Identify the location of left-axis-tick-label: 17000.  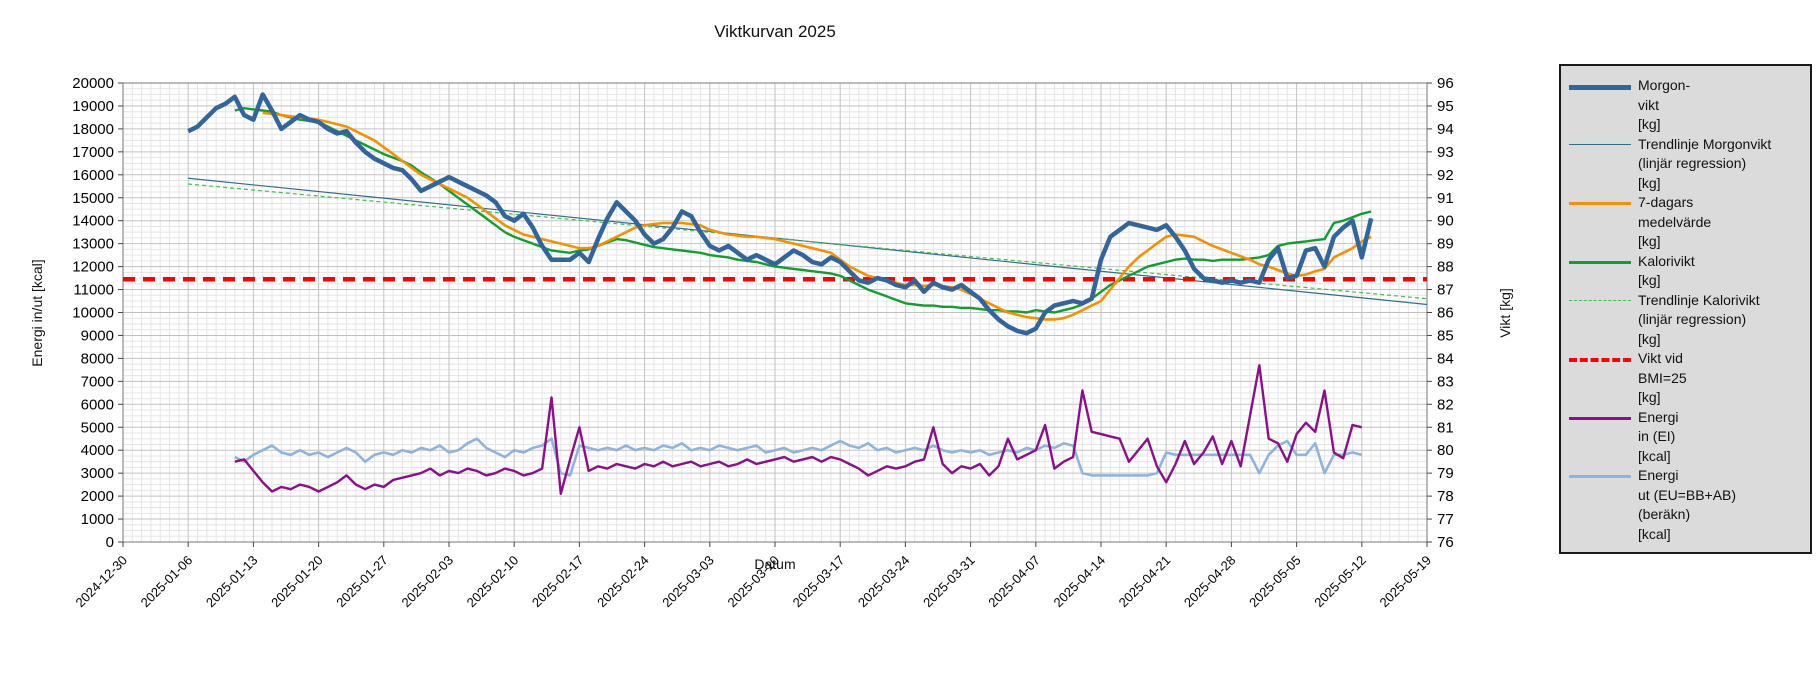
(93, 152).